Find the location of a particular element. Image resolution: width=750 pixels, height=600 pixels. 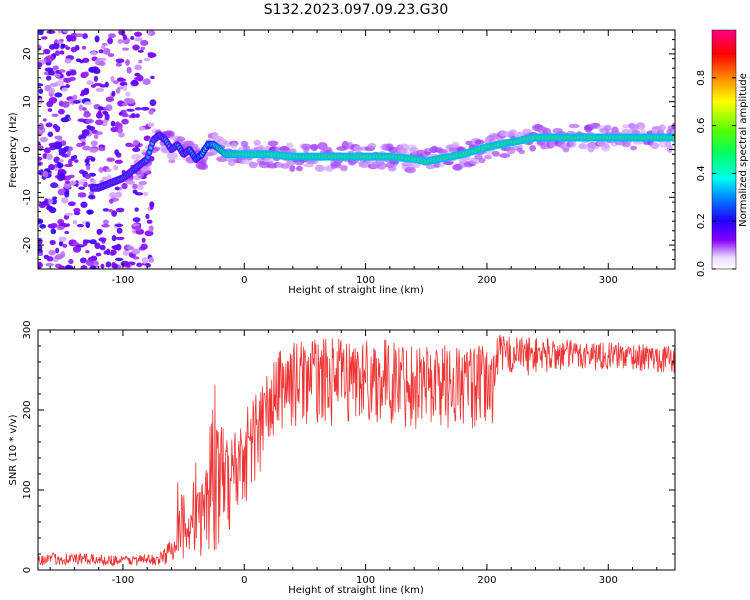

colorbar-gradient is located at coordinates (724, 149).